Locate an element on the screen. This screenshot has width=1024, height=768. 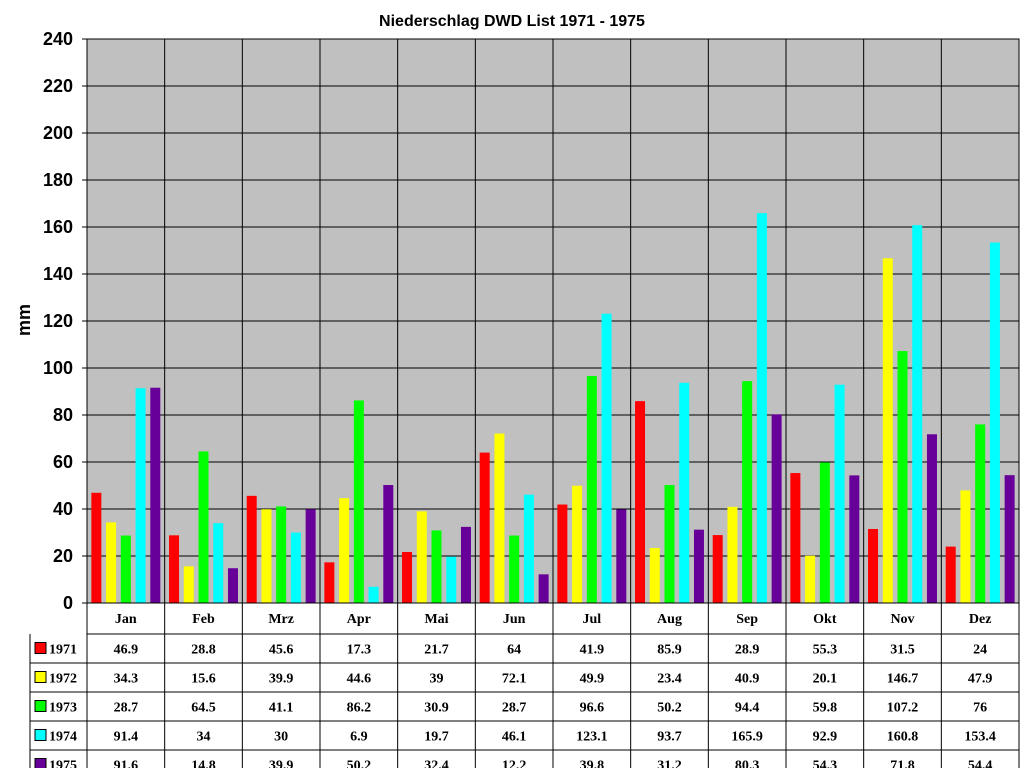
bar-1972-Jan is located at coordinates (111, 562).